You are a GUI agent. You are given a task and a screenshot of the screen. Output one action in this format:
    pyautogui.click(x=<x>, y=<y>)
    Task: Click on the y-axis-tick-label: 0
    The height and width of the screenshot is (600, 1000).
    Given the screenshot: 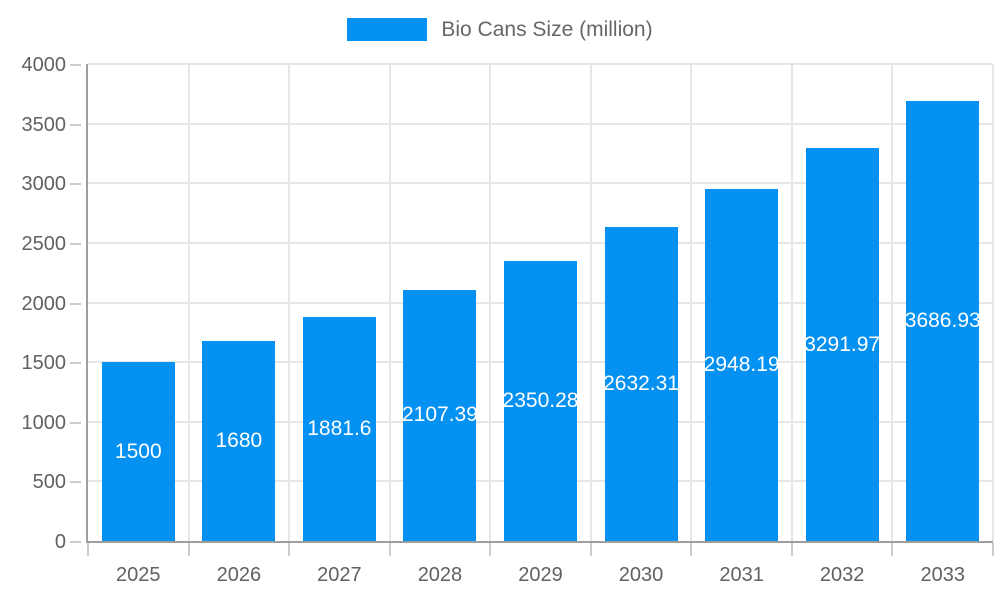 What is the action you would take?
    pyautogui.click(x=60, y=542)
    